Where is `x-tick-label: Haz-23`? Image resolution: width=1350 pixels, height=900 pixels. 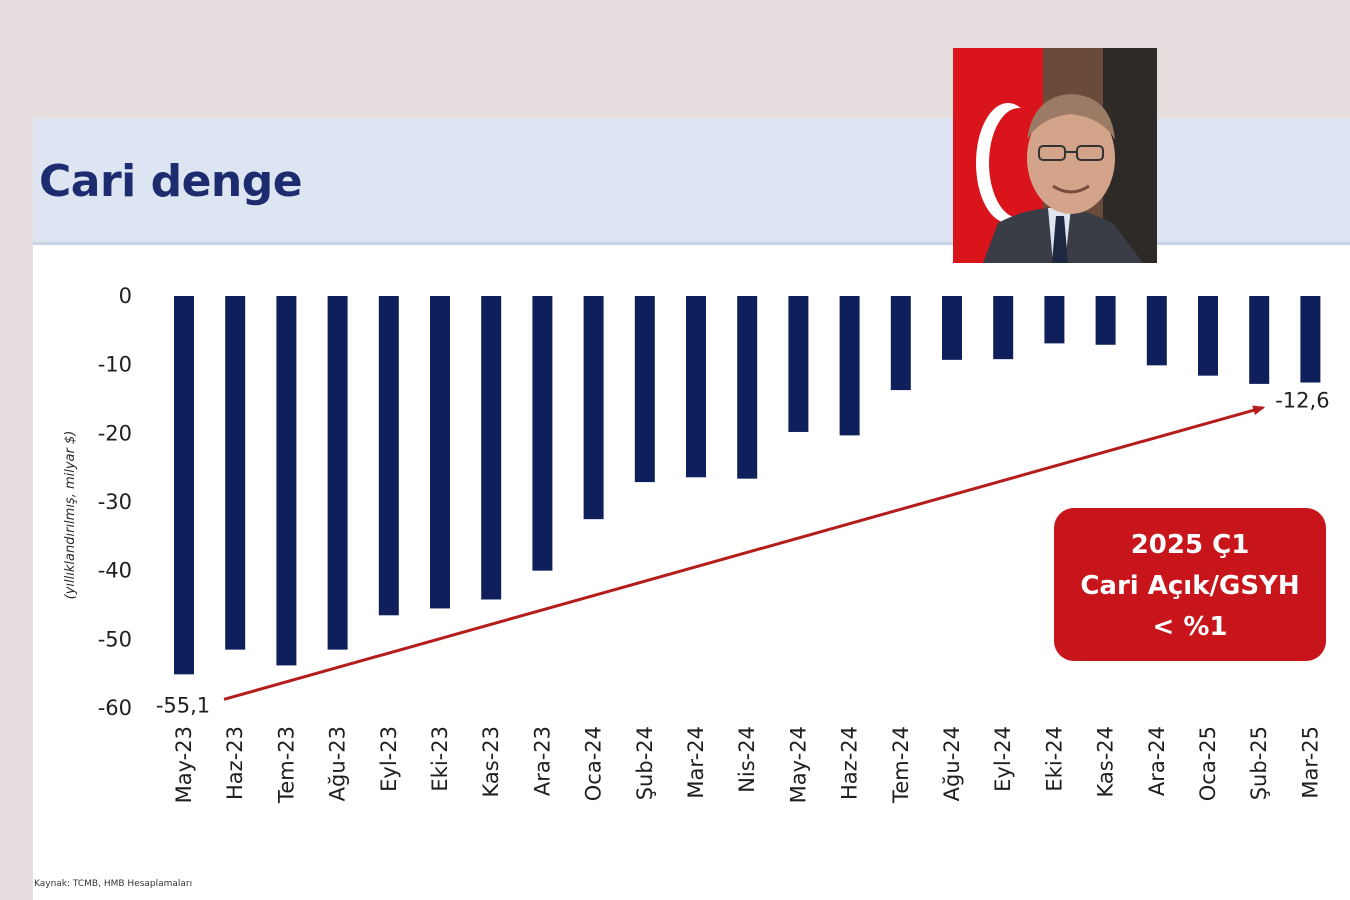 x-tick-label: Haz-23 is located at coordinates (235, 763).